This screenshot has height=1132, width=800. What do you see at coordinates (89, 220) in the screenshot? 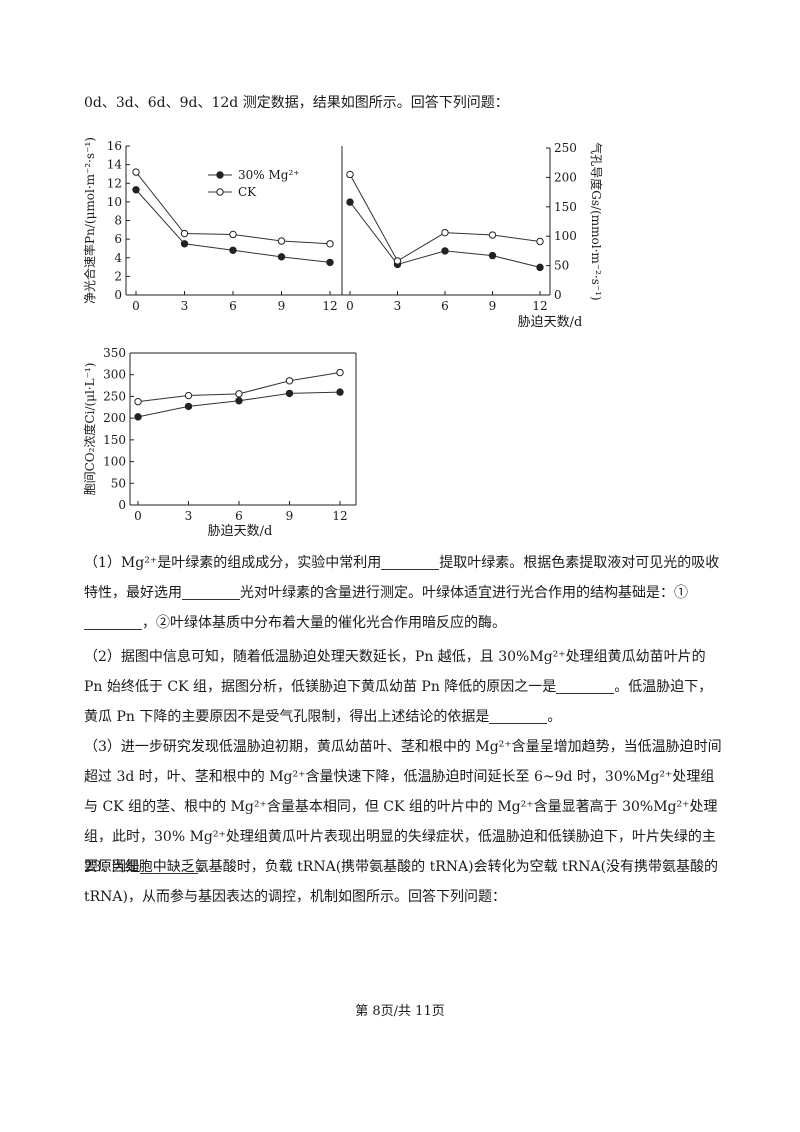
I see `y-axis-label: 净光合速率Pn/(μmol·m⁻²·s⁻¹)` at bounding box center [89, 220].